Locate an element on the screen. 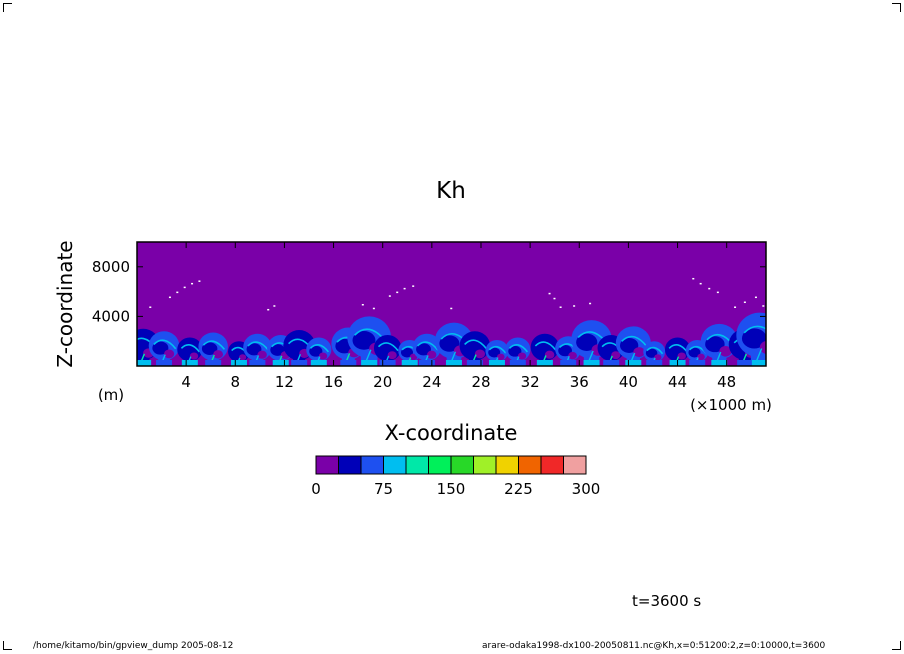  plot-area is located at coordinates (451, 304).